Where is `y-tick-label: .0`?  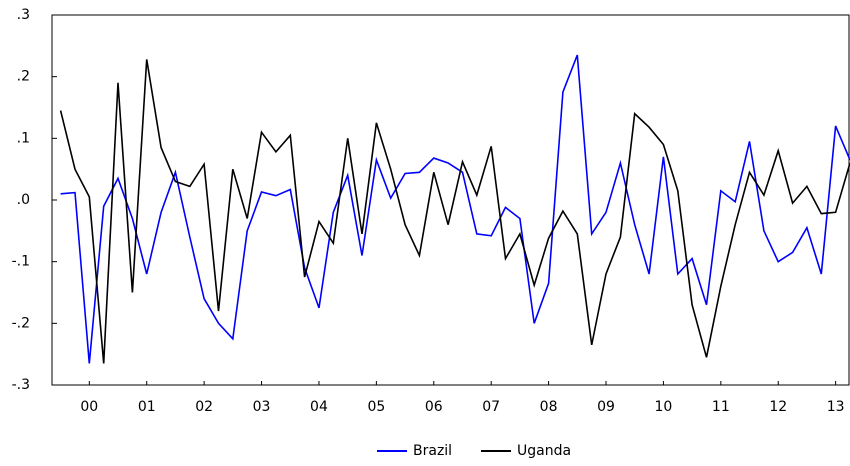 y-tick-label: .0 is located at coordinates (23, 200).